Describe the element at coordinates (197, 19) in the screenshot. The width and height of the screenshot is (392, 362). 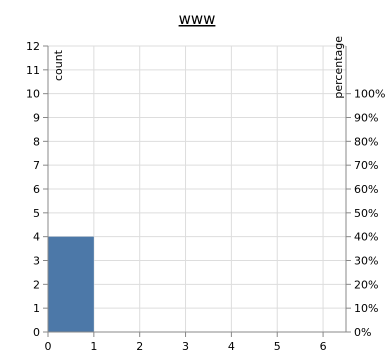
I see `chart-title: www` at that location.